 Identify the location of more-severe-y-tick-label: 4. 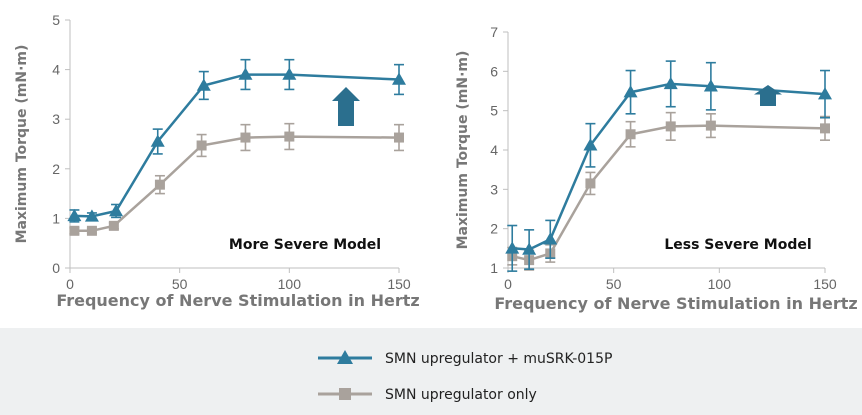
(56, 70).